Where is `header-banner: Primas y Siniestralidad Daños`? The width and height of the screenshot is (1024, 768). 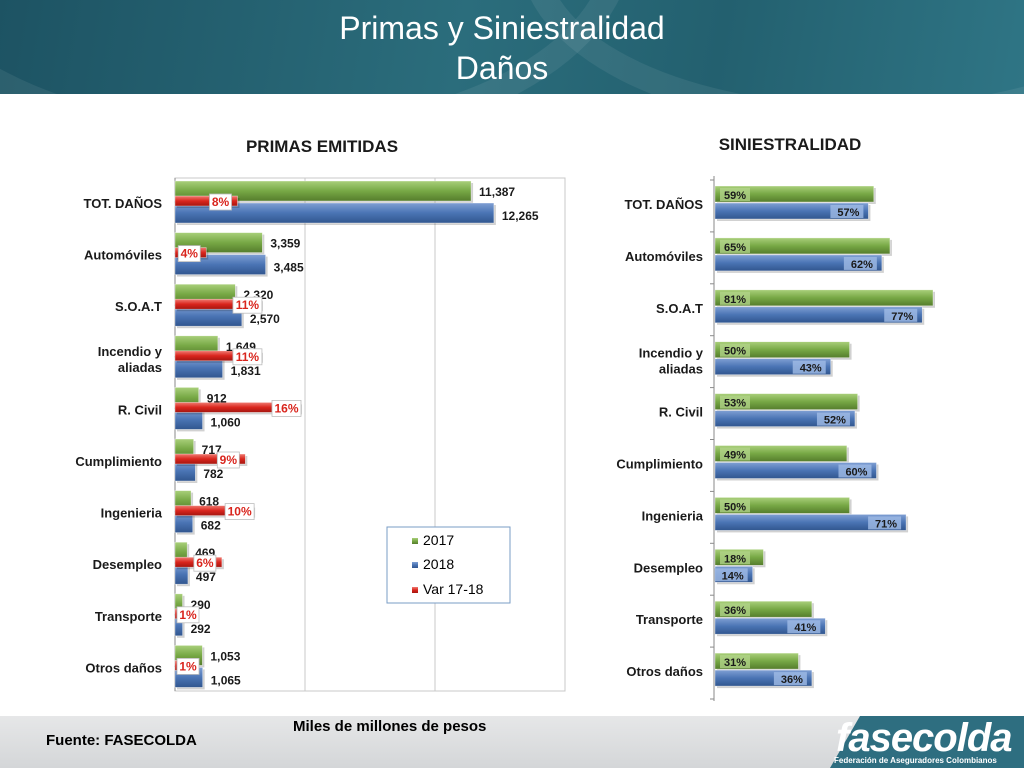 header-banner: Primas y Siniestralidad Daños is located at coordinates (512, 47).